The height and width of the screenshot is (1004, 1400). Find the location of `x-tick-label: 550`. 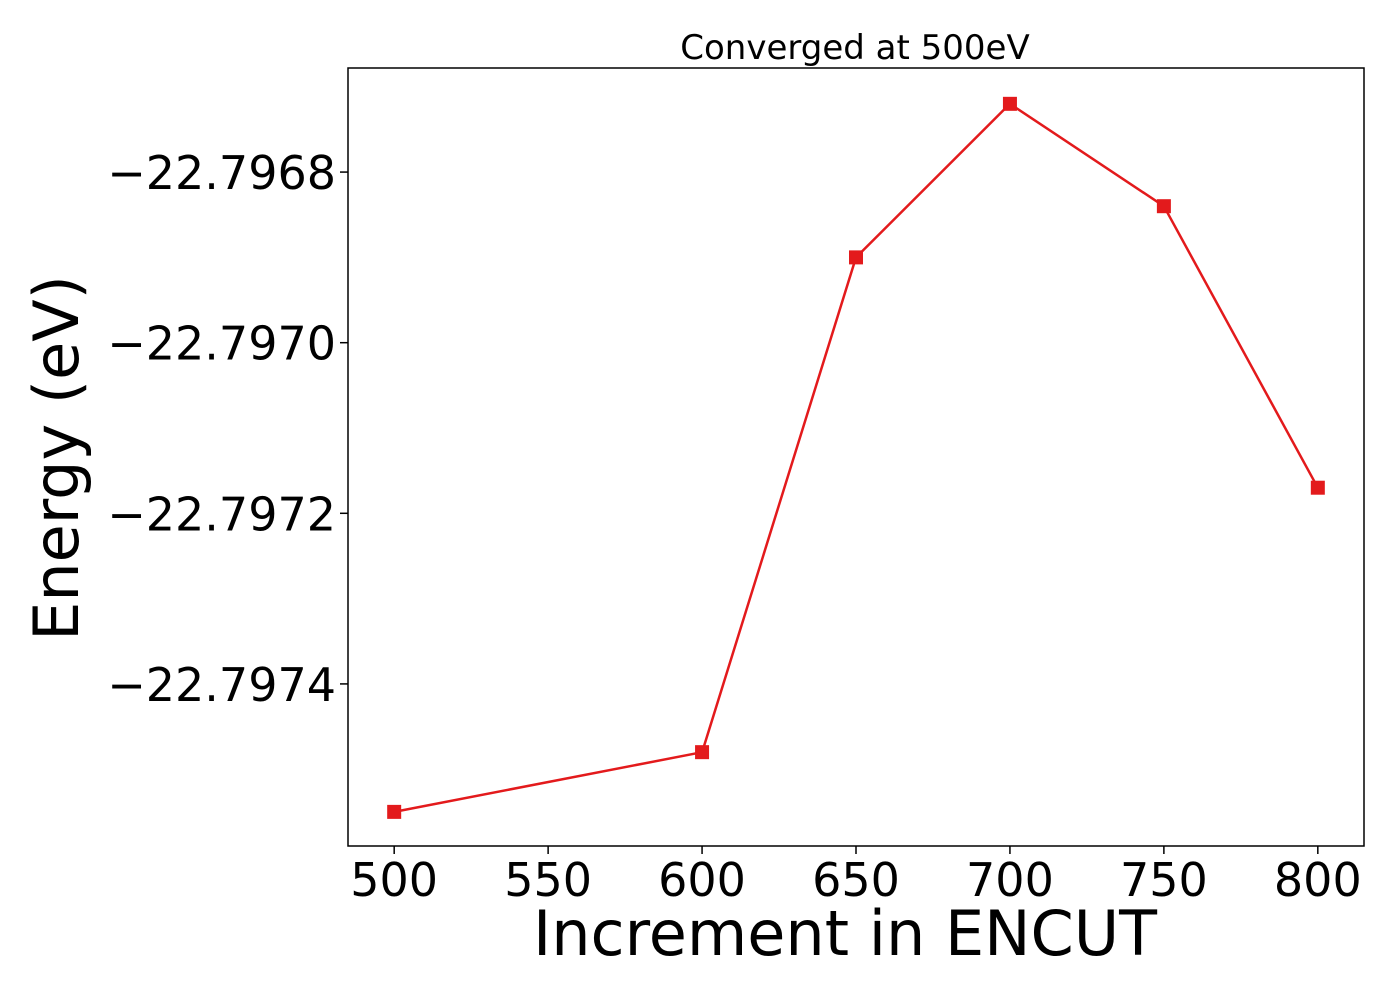

x-tick-label: 550 is located at coordinates (548, 880).